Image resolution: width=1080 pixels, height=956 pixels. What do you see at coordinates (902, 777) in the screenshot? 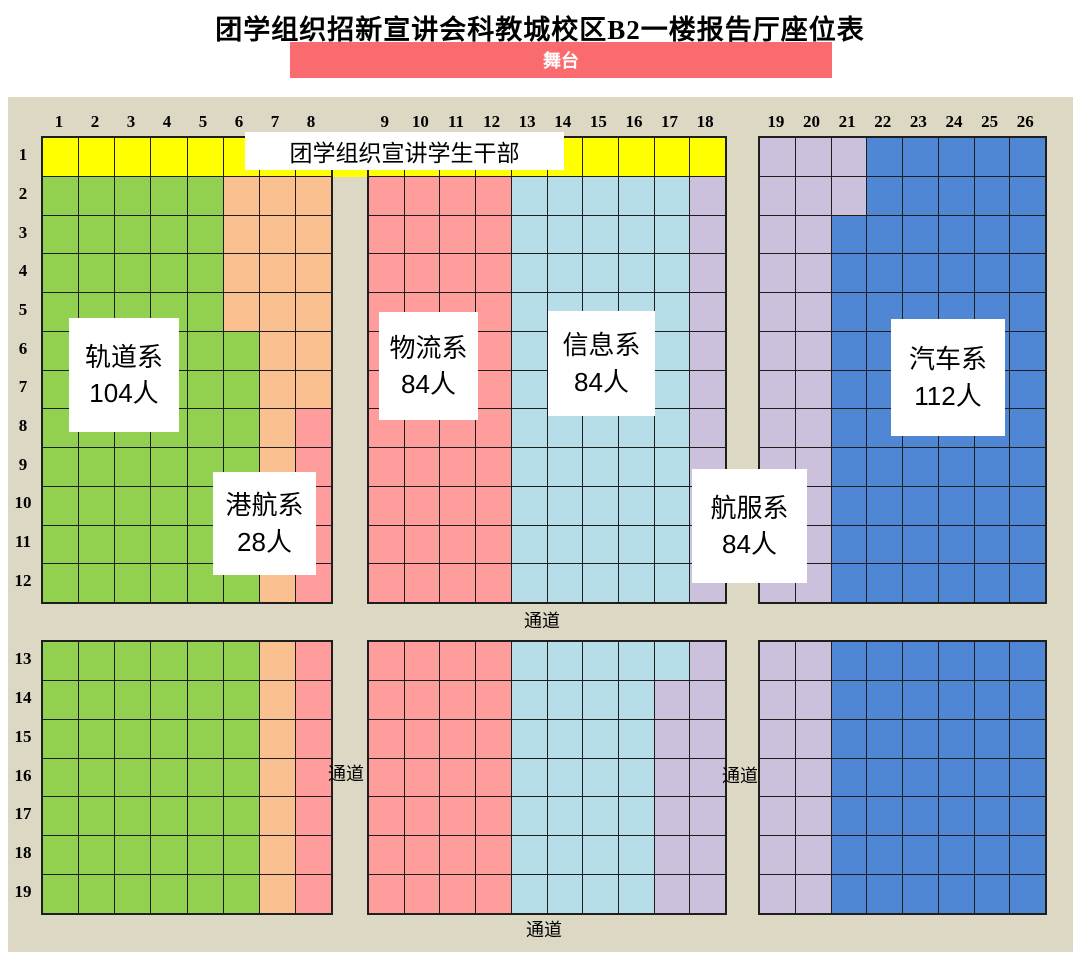
I see `seat-grid-right-bottom` at bounding box center [902, 777].